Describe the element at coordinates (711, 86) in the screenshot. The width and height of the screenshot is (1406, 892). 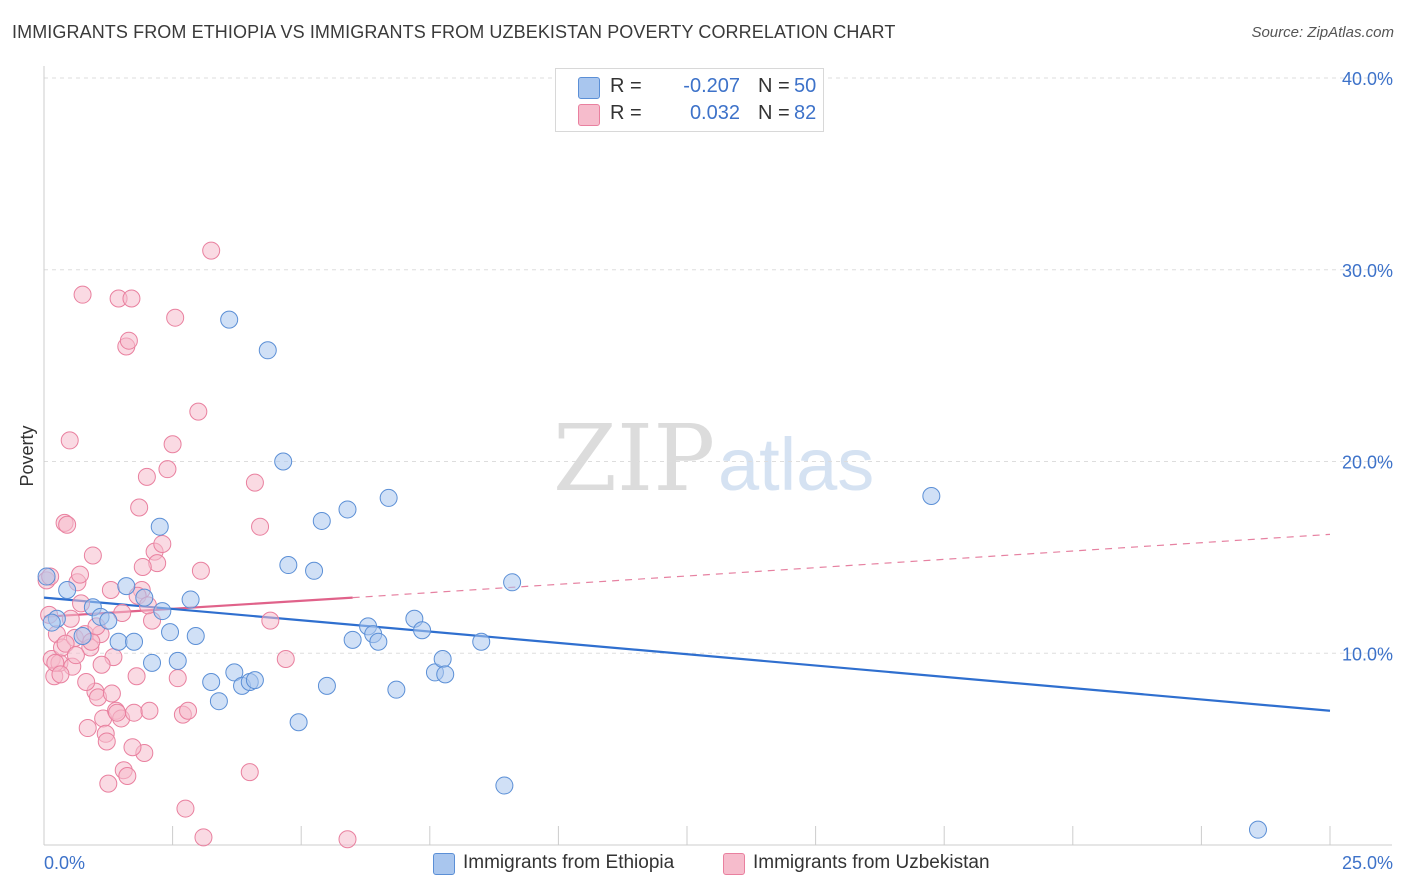
I see `legend-r-value: -0.207` at that location.